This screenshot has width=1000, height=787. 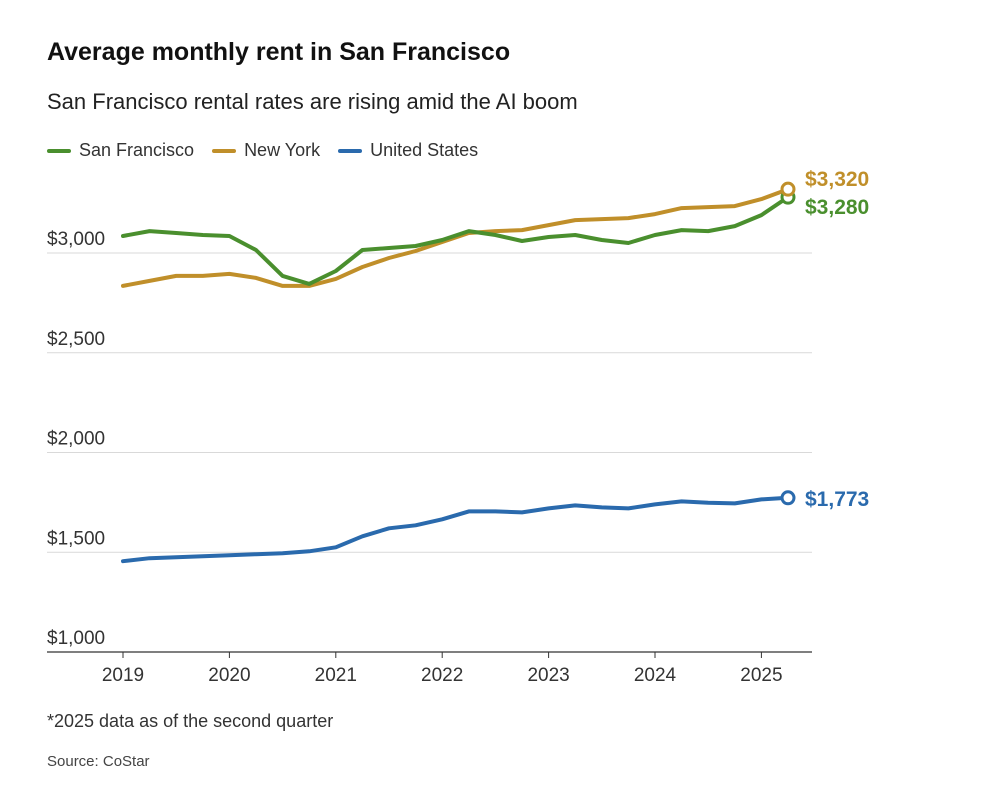 I want to click on chart-title: Average monthly rent in San Francisco, so click(x=279, y=52).